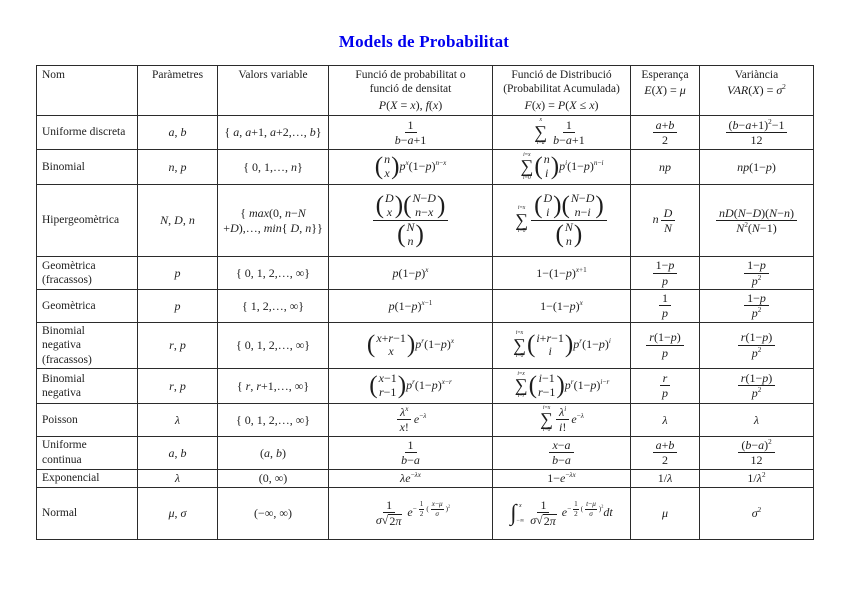 The image size is (848, 599). Describe the element at coordinates (756, 478) in the screenshot. I see `cell-variance: 1/λ2` at that location.